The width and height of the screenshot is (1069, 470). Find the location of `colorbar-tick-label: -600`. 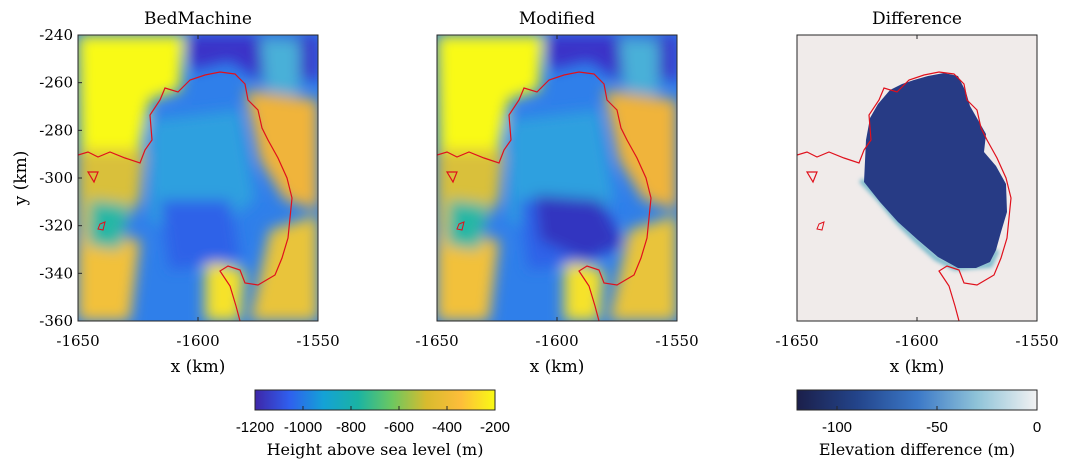

colorbar-tick-label: -600 is located at coordinates (399, 427).